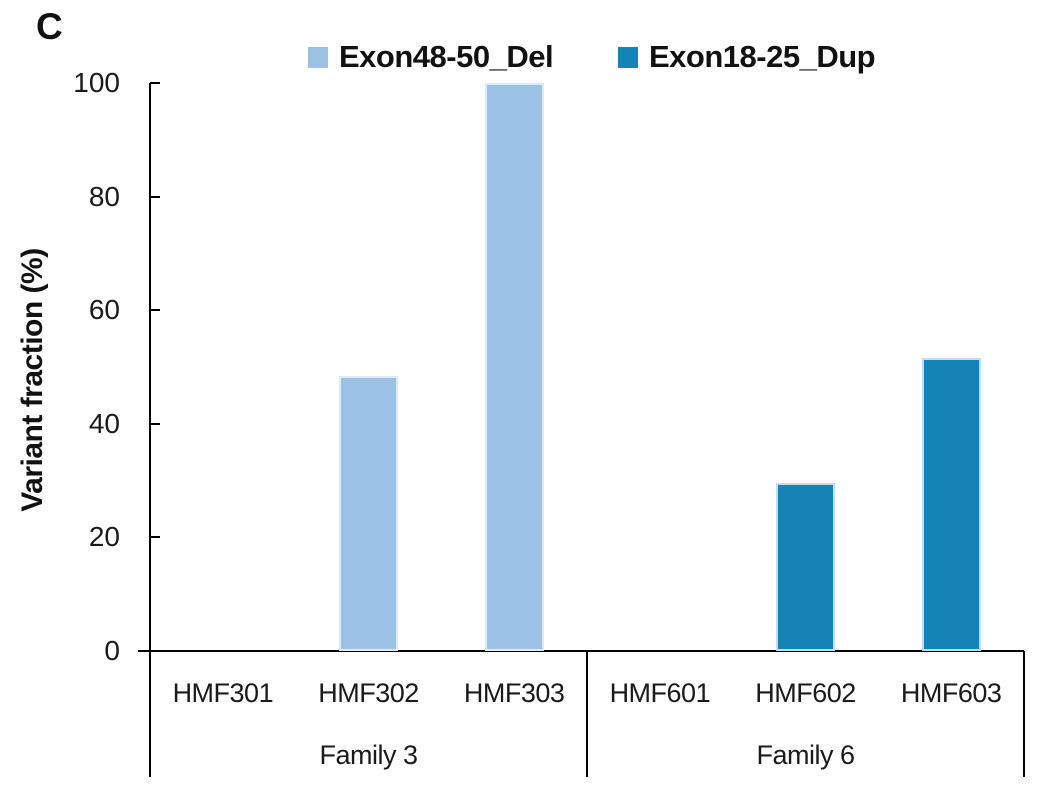  Describe the element at coordinates (368, 755) in the screenshot. I see `x-group-label-0: Family 3` at that location.